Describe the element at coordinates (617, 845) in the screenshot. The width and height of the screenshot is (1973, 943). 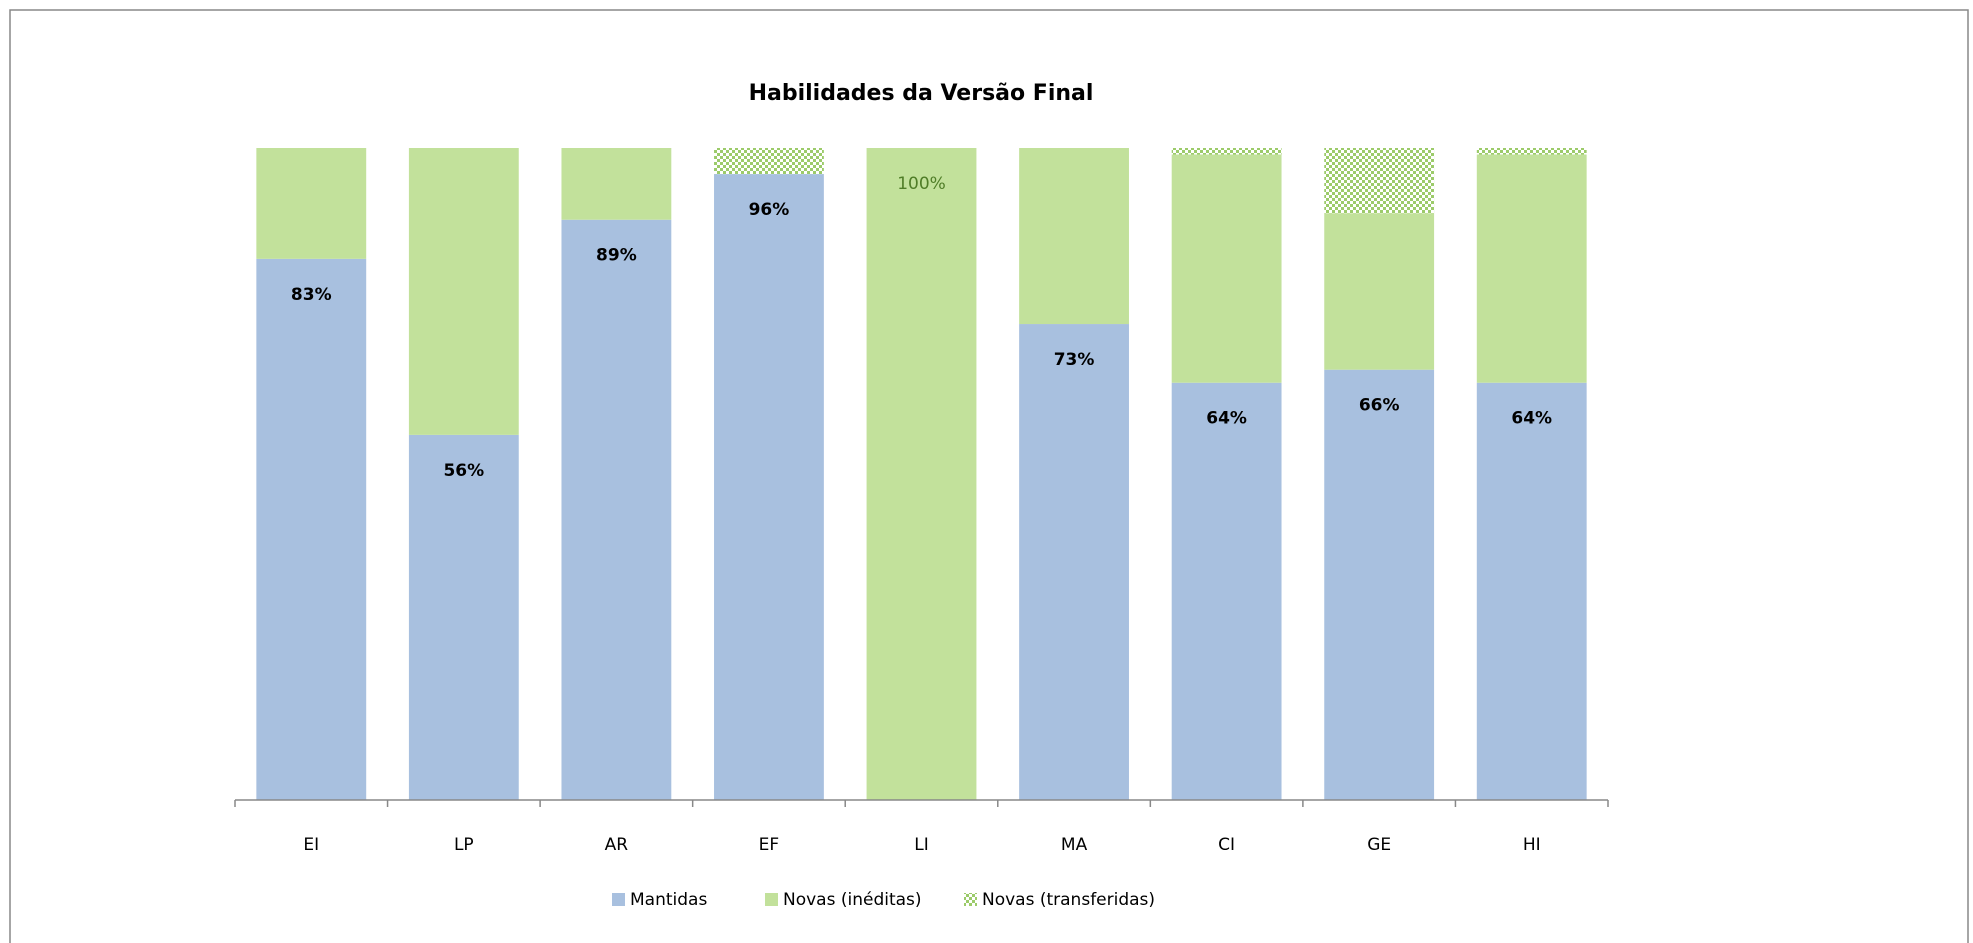
I see `x-tick-label: AR` at that location.